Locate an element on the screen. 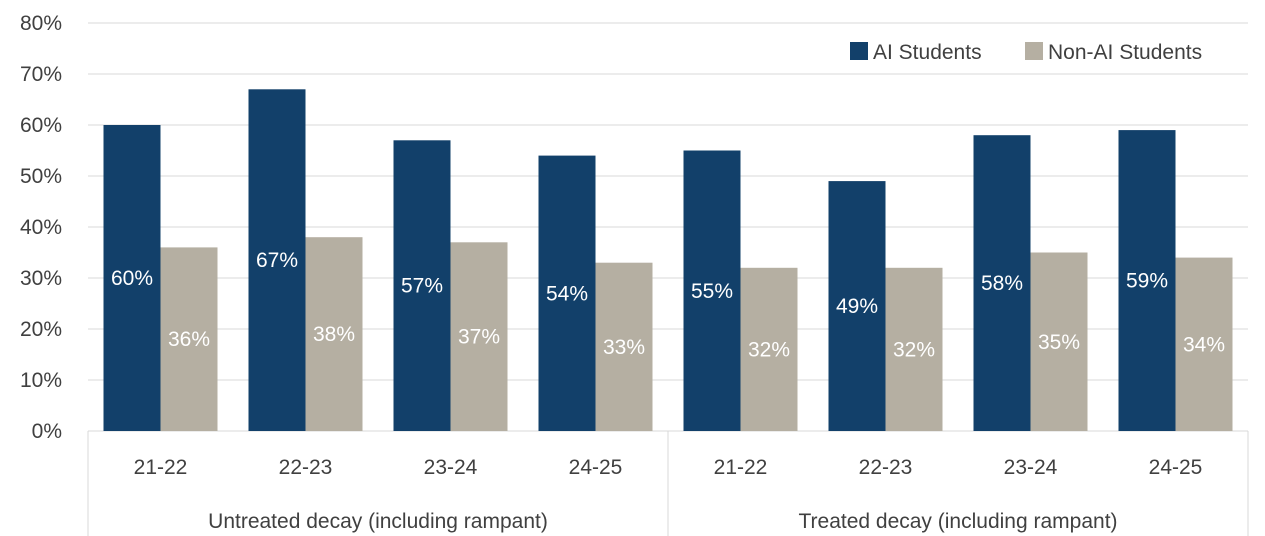 The image size is (1265, 536). y-tick-label: 50% is located at coordinates (41, 176).